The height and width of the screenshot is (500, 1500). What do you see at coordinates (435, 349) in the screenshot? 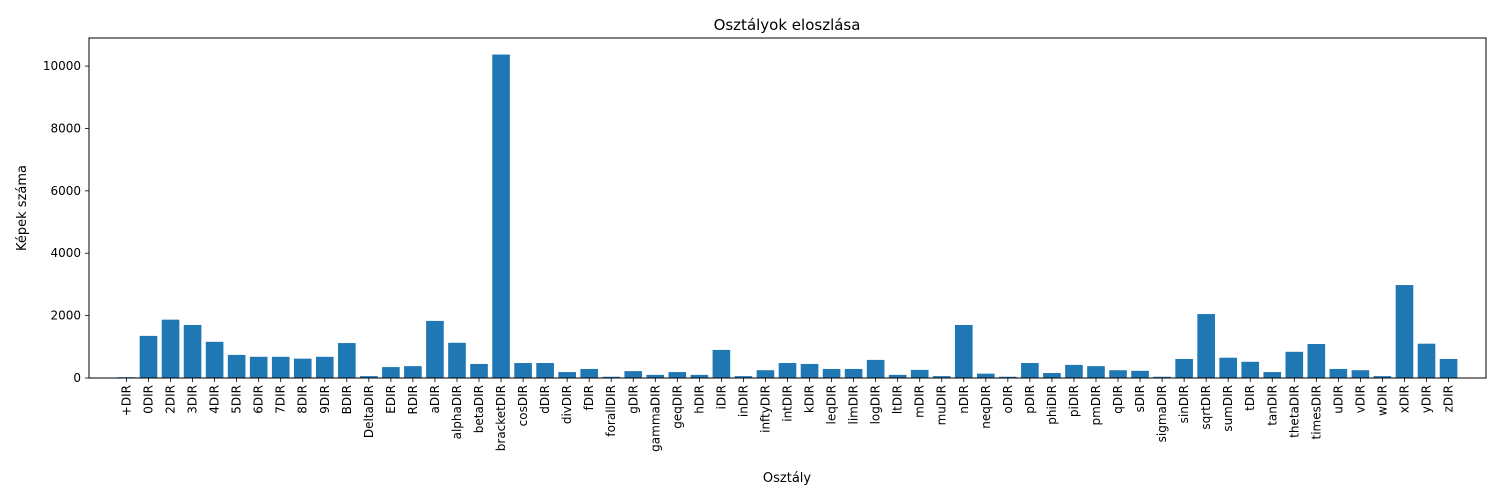
I see `bar-aDIR` at bounding box center [435, 349].